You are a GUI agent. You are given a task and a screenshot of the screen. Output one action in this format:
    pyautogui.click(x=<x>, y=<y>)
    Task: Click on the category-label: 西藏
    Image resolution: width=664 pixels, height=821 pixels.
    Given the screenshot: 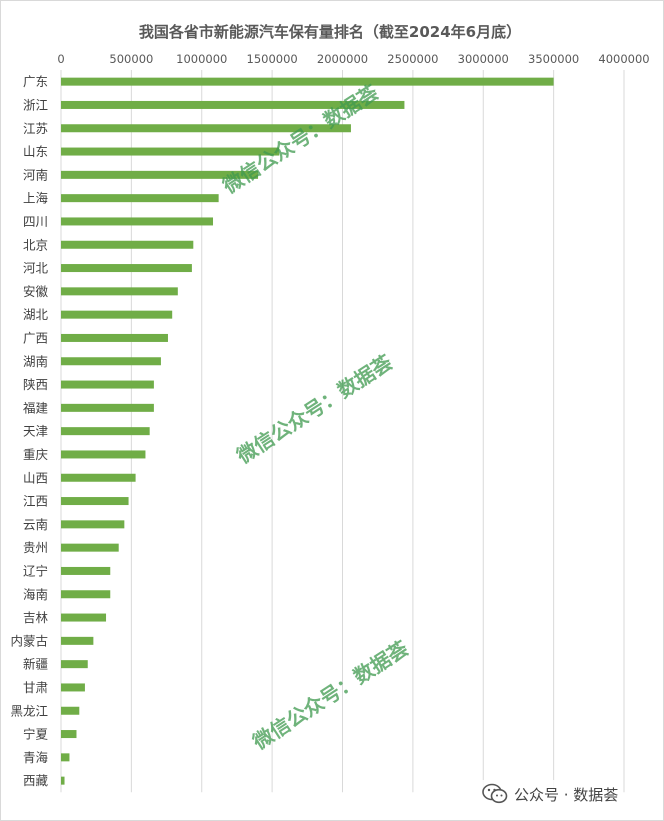 What is the action you would take?
    pyautogui.click(x=36, y=780)
    